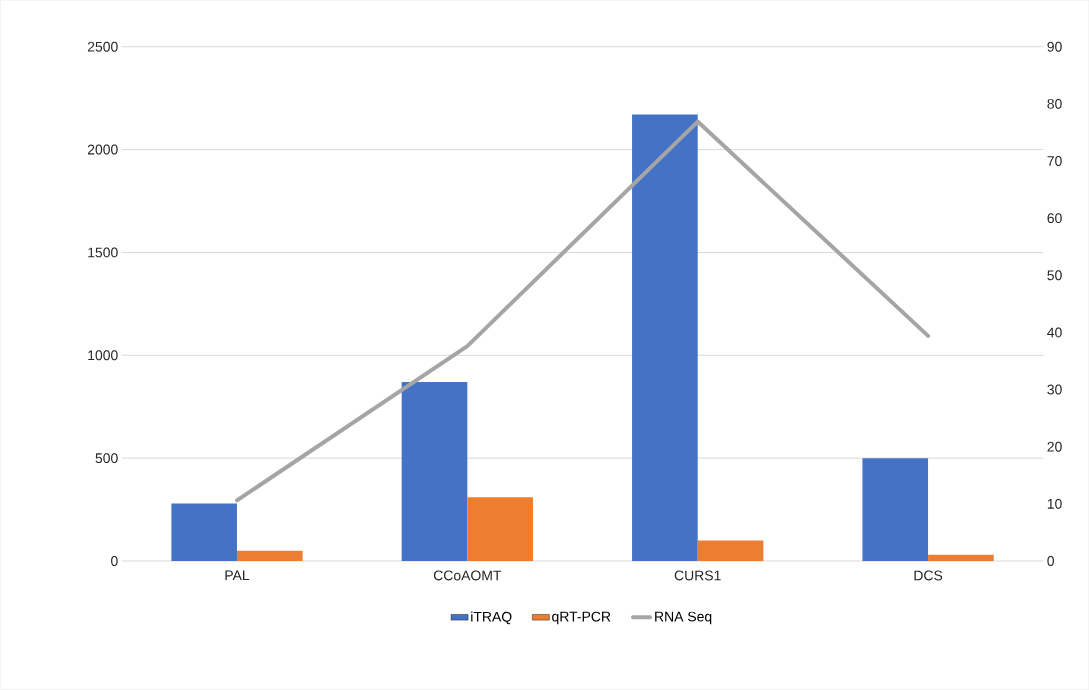 The height and width of the screenshot is (690, 1089). What do you see at coordinates (697, 575) in the screenshot?
I see `x-tick-label: CURS1` at bounding box center [697, 575].